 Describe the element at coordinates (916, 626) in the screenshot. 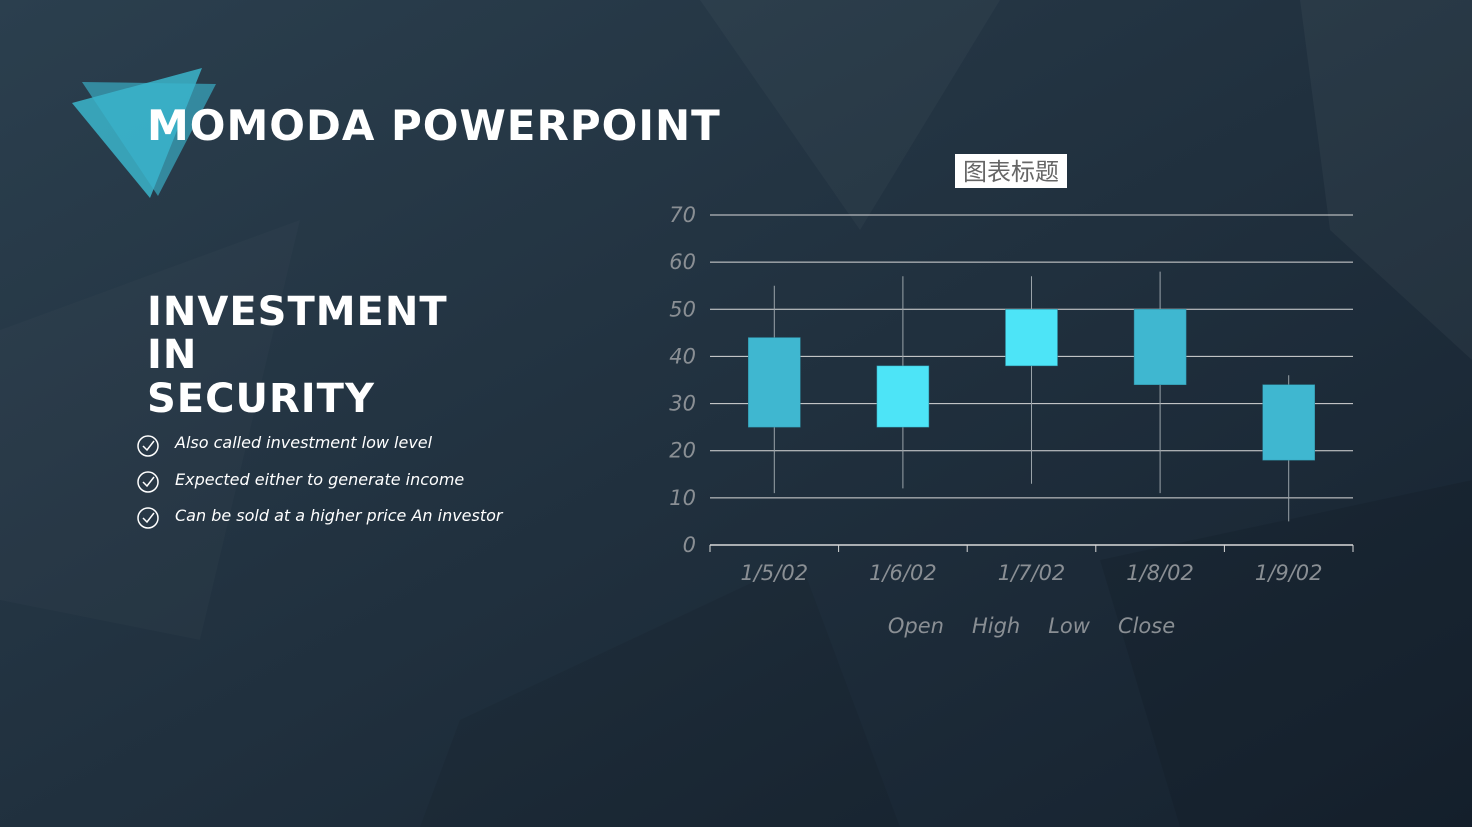

I see `legend-entry: Open` at that location.